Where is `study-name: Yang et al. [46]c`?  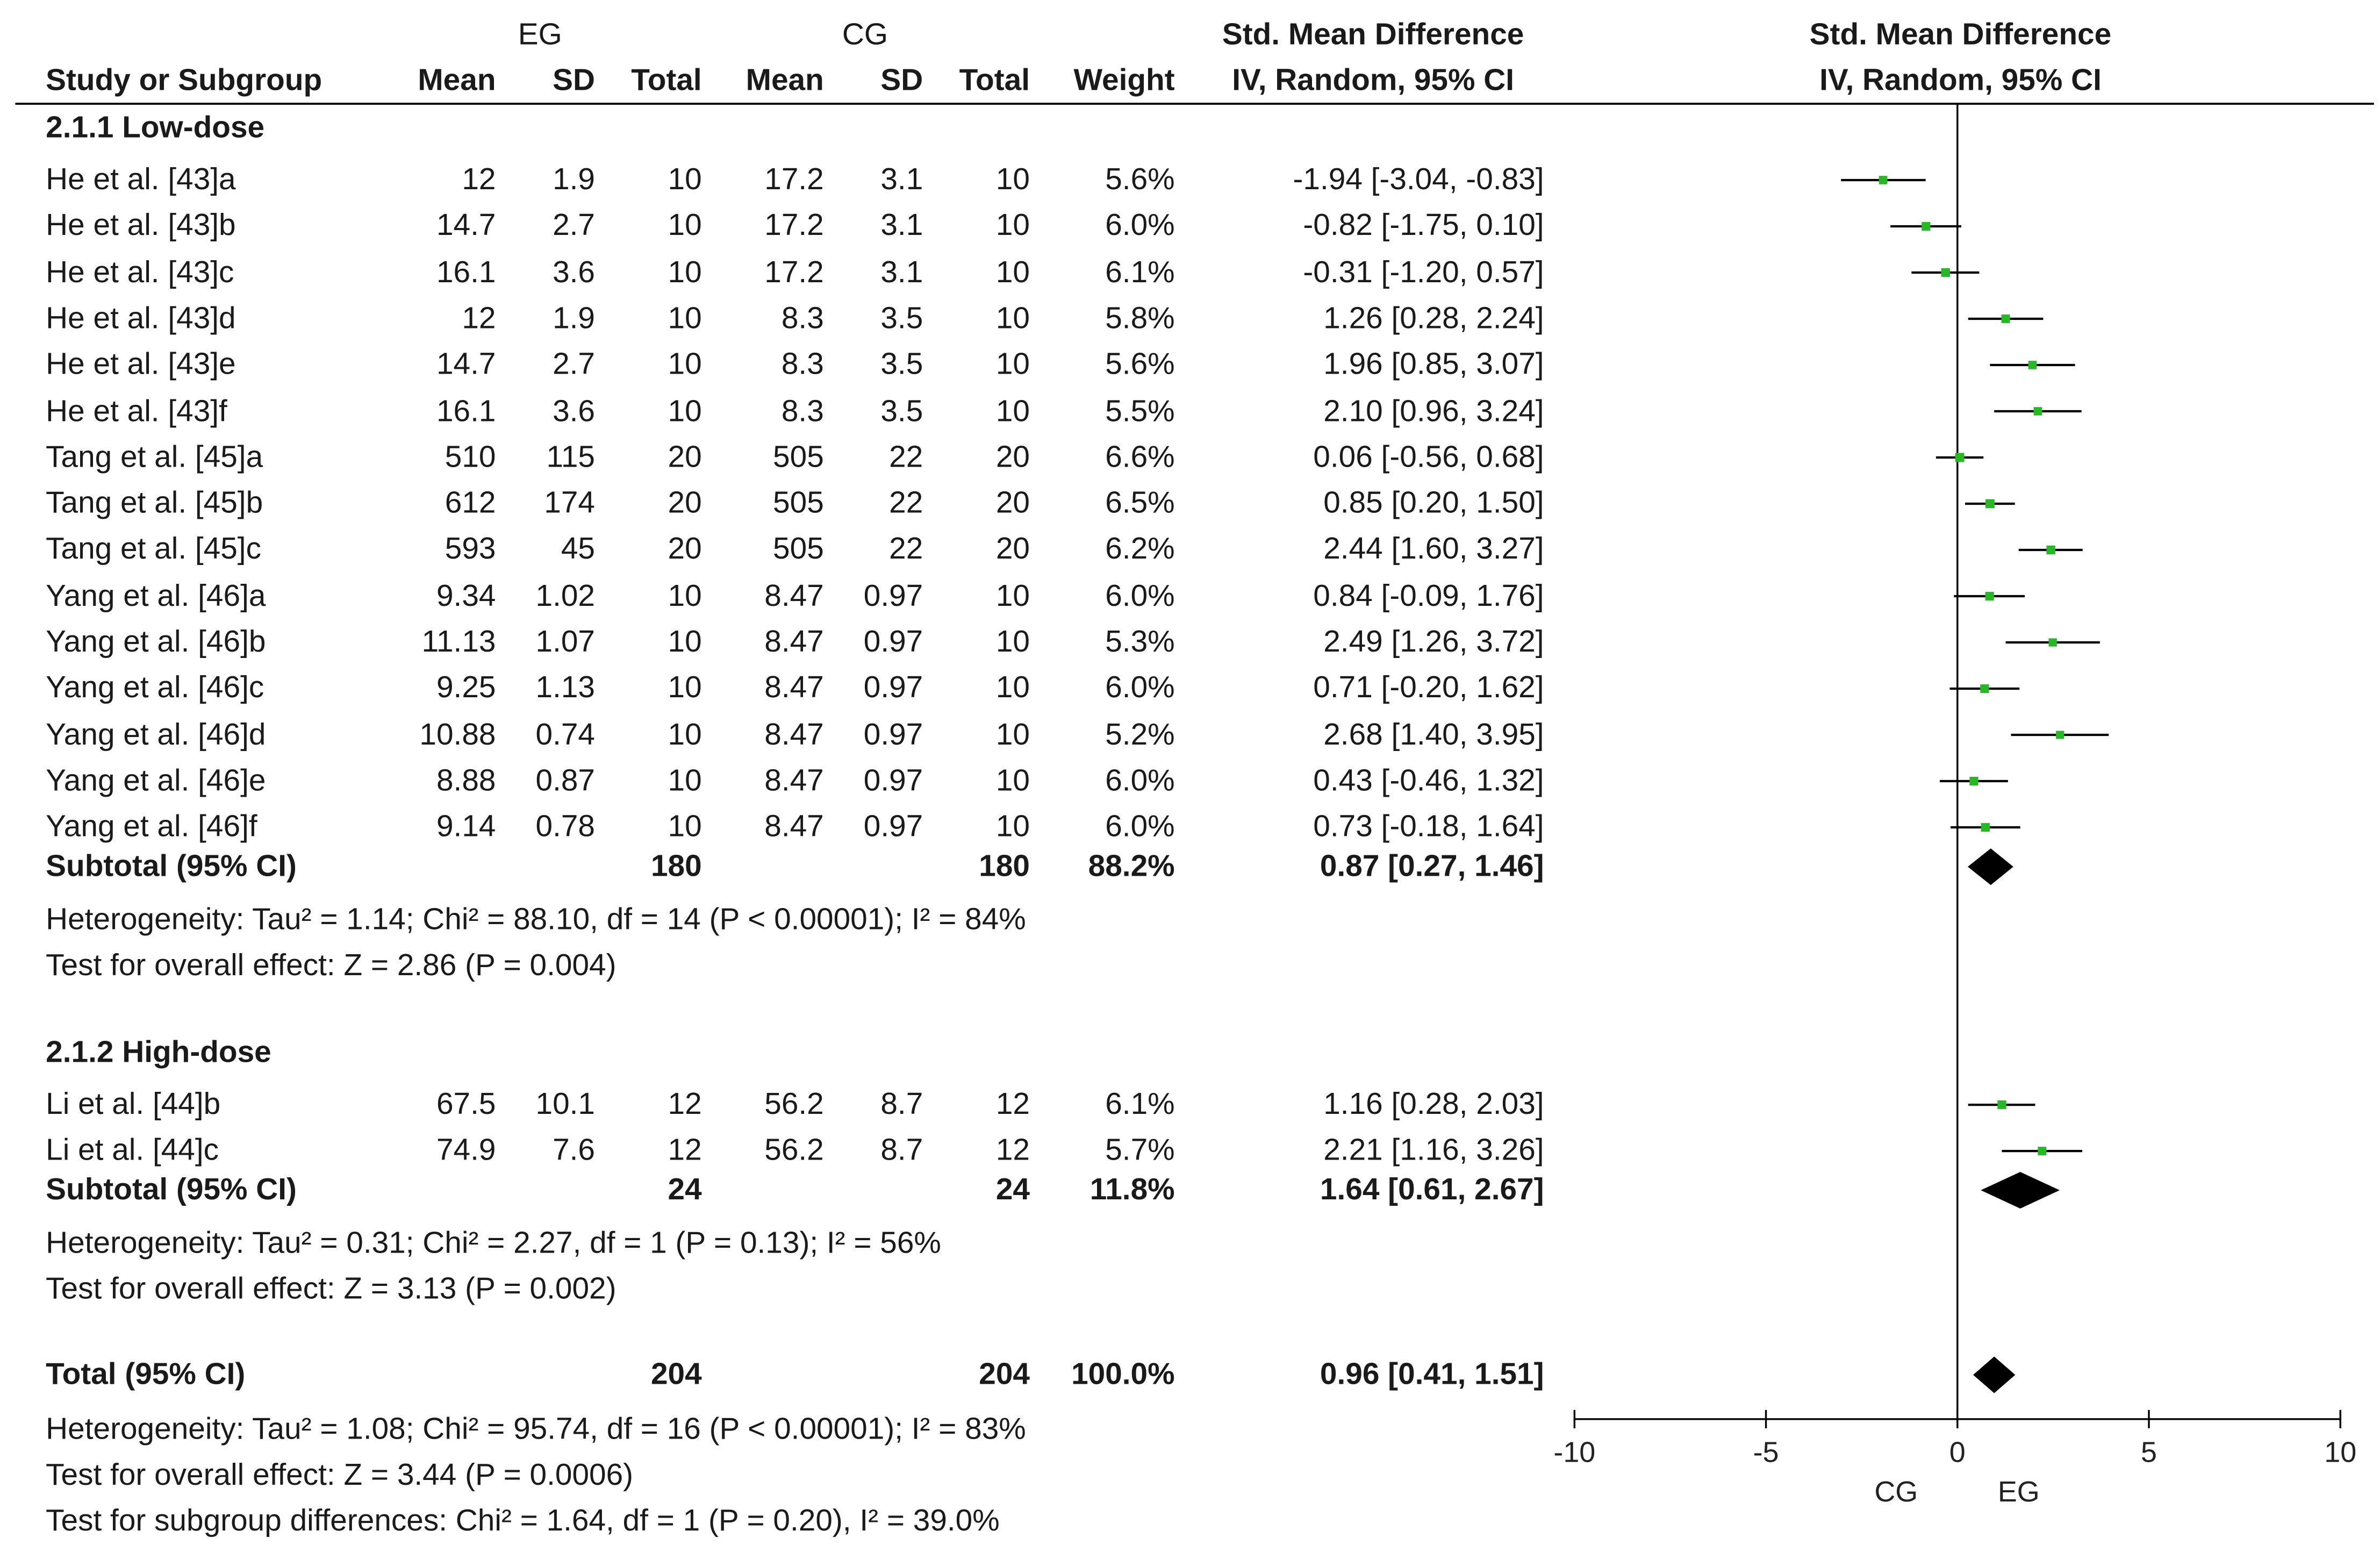 study-name: Yang et al. [46]c is located at coordinates (155, 688).